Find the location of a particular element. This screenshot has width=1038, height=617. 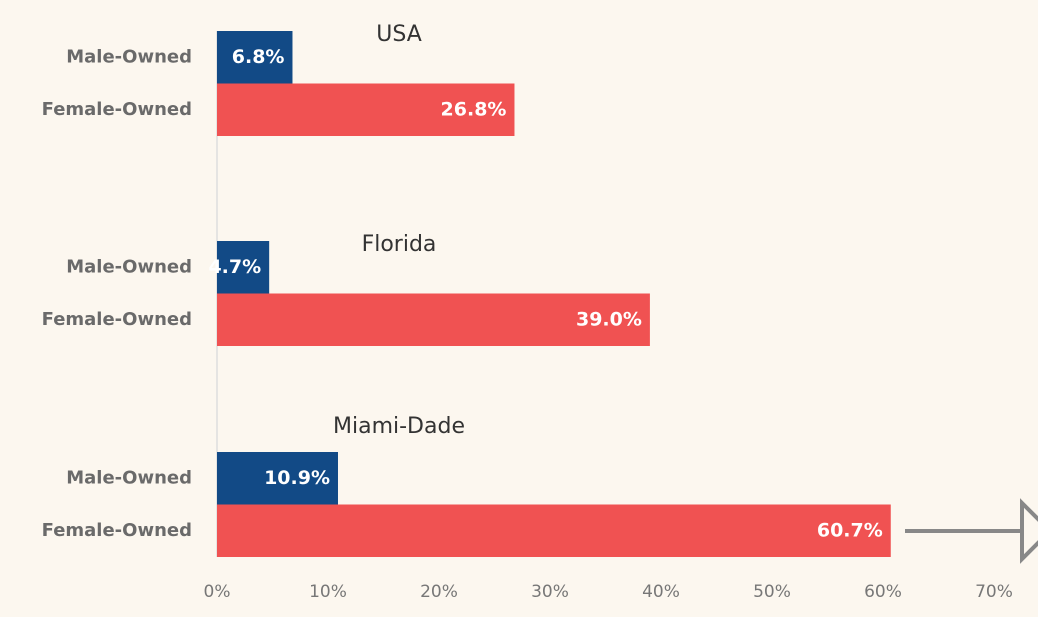

value-label: 60.7% is located at coordinates (850, 530).